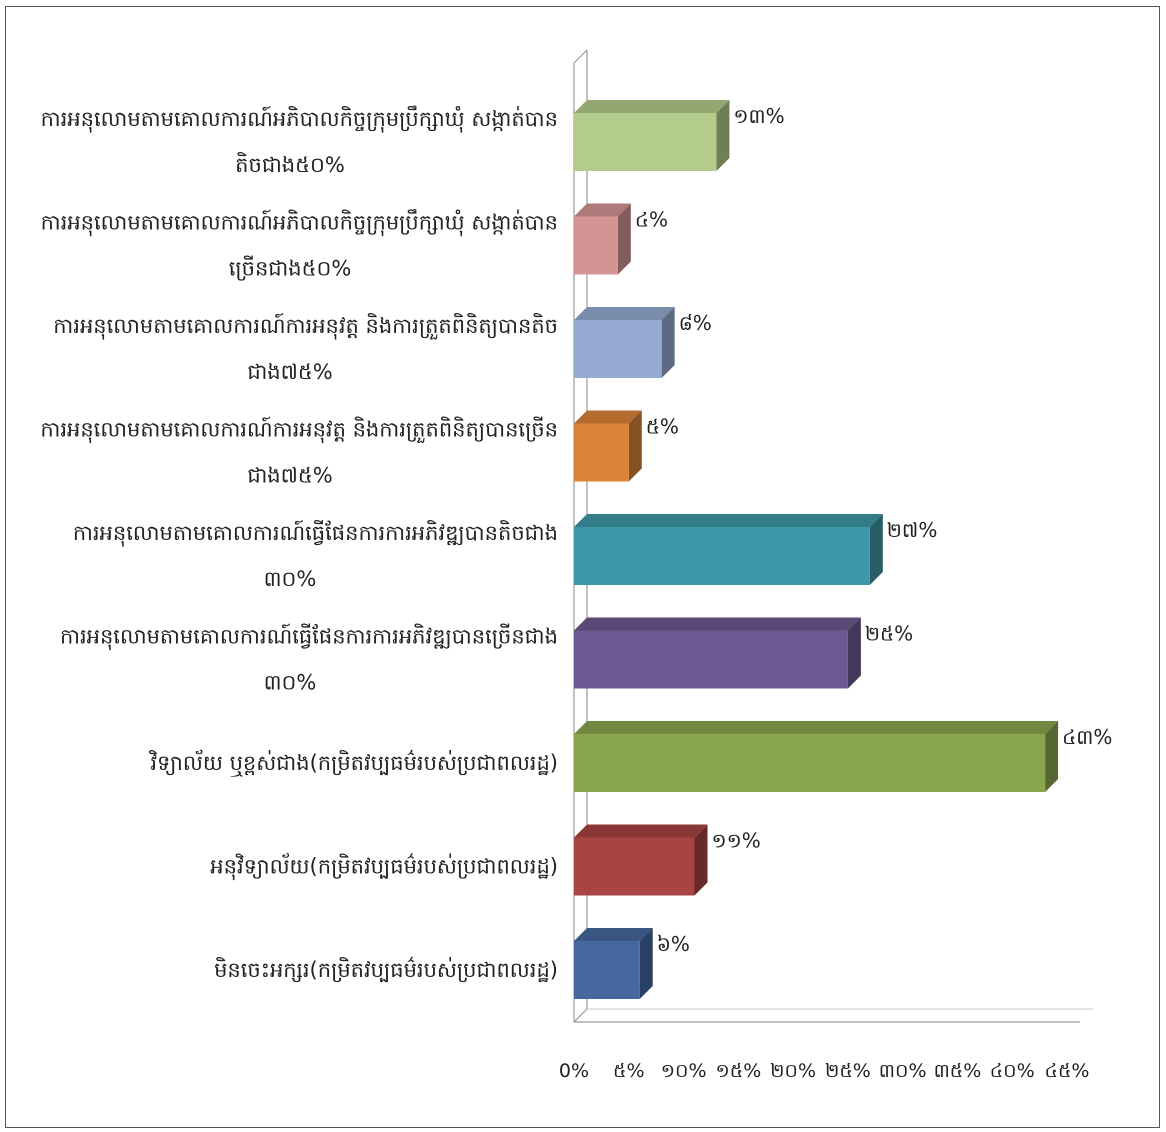 The image size is (1166, 1132). I want to click on x-tick-label: ៣៥%, so click(958, 1071).